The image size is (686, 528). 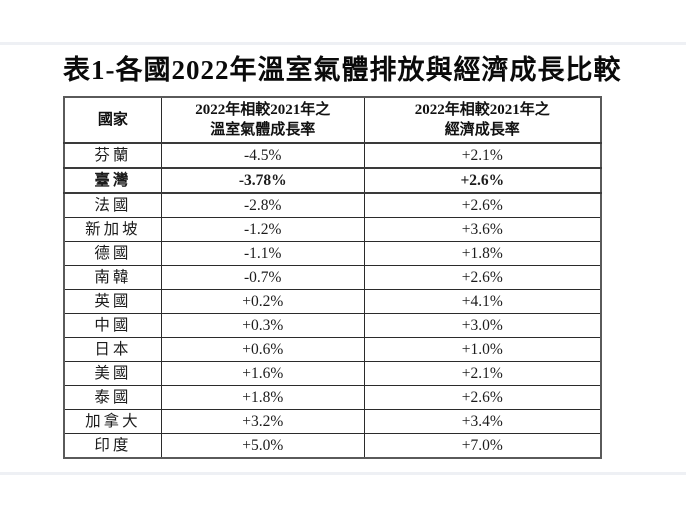 I want to click on ghg-cell: +0.2%, so click(x=262, y=301).